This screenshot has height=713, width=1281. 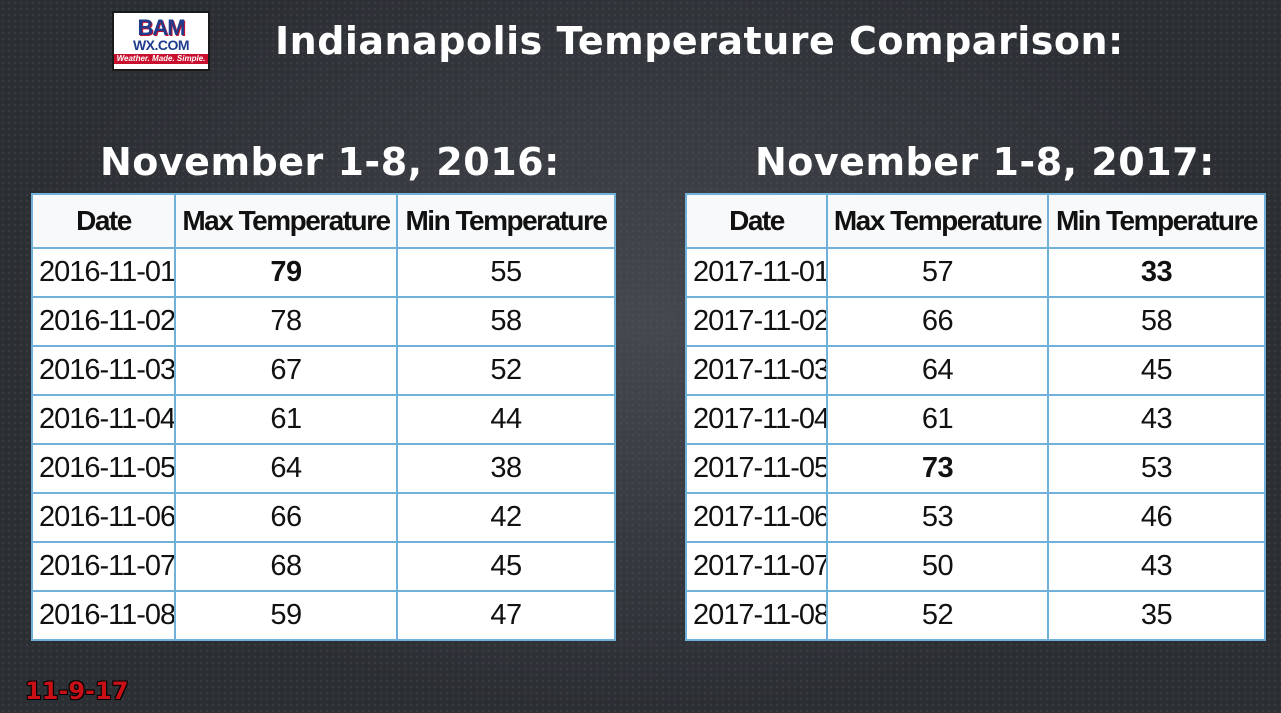 I want to click on logo-text-wxcom: WX.COM, so click(x=161, y=45).